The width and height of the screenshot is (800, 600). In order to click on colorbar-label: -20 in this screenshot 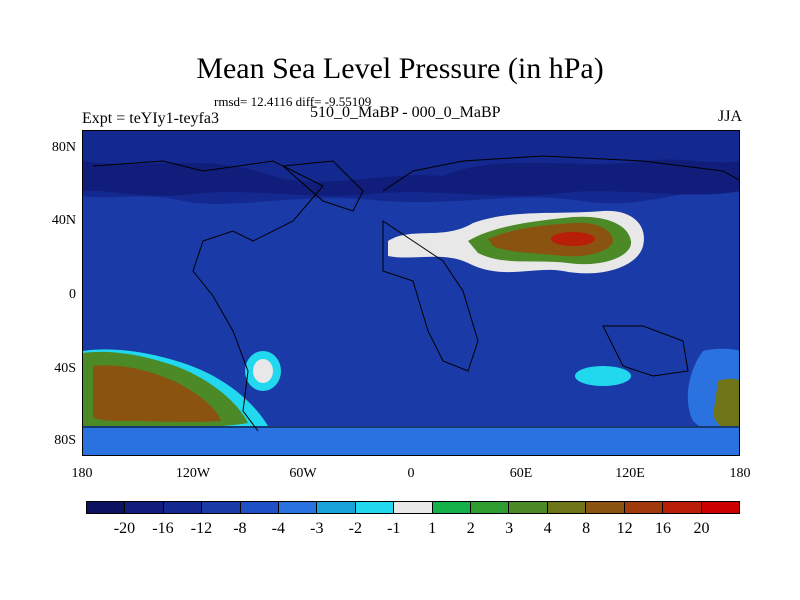, I will do `click(124, 528)`.